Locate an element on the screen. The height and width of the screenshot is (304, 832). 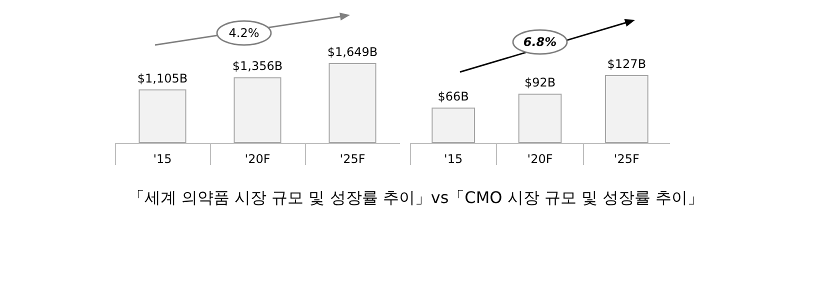
data-label: $1,105B is located at coordinates (162, 78).